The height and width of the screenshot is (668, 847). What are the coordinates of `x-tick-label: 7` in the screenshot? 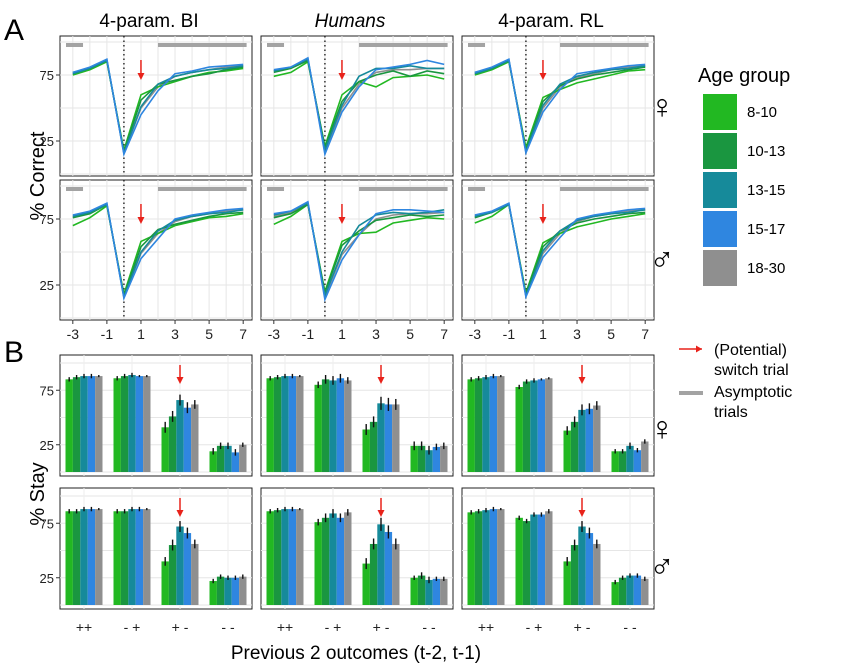 It's located at (444, 334).